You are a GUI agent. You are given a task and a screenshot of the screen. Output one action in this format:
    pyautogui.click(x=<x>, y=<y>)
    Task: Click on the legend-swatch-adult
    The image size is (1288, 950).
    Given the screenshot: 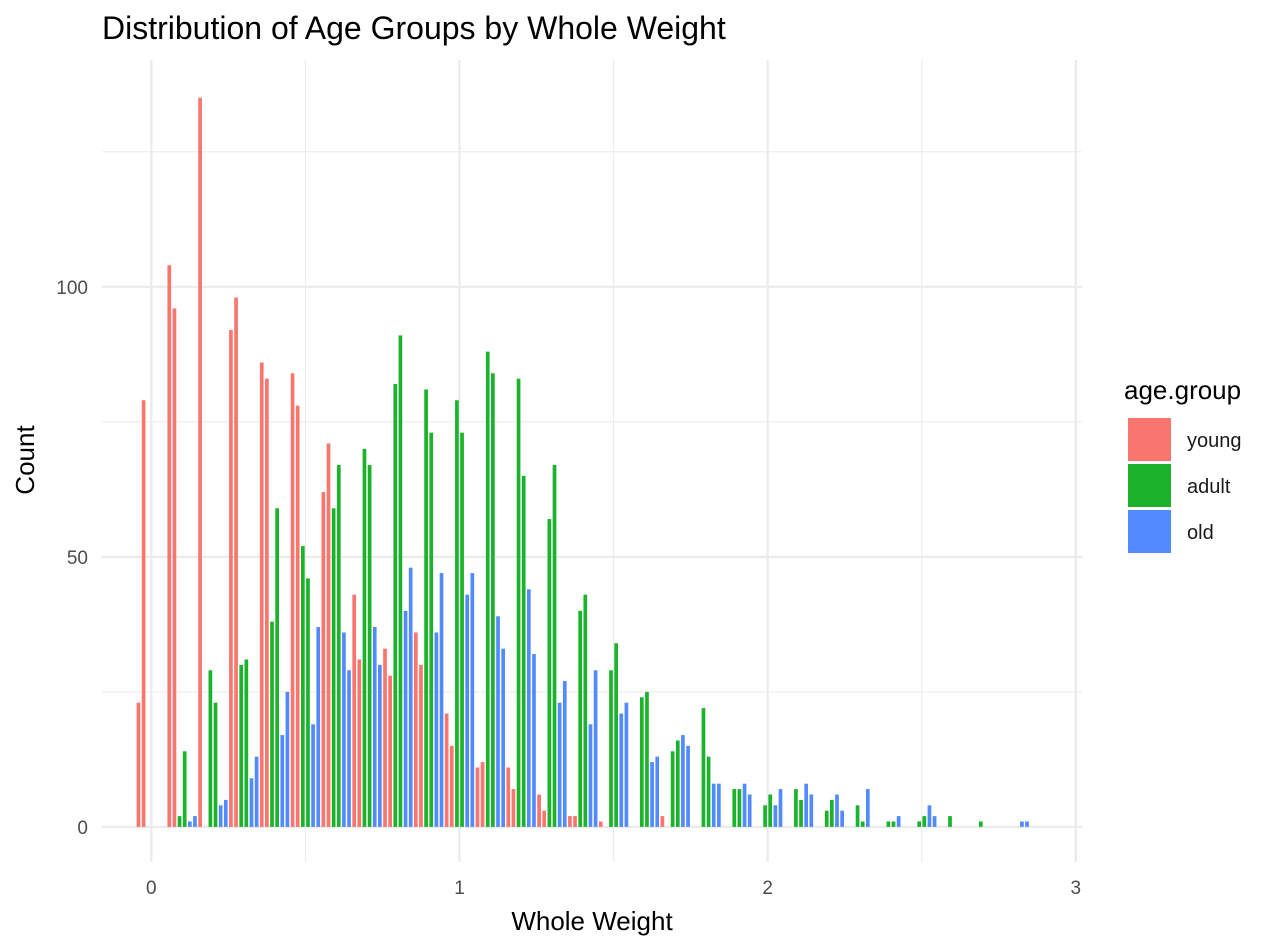 What is the action you would take?
    pyautogui.click(x=1149, y=485)
    